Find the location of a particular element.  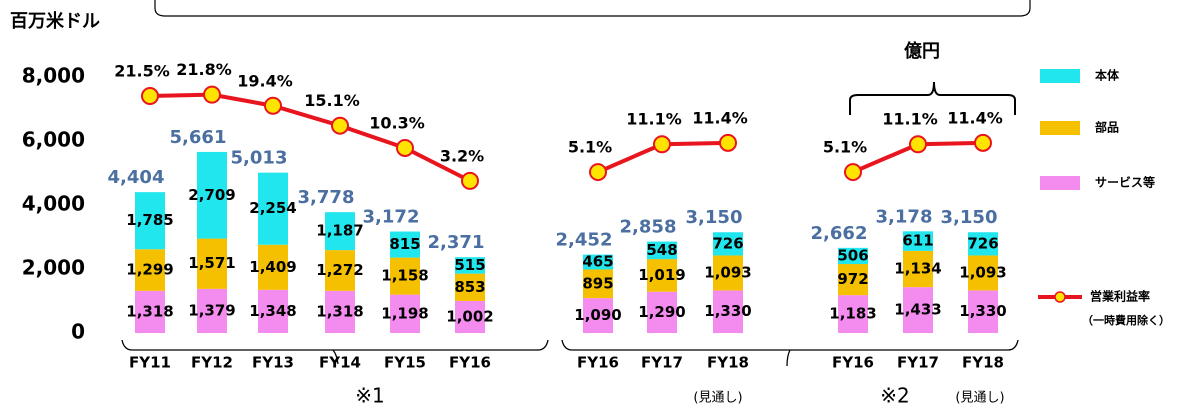

margin-label: 21.5% is located at coordinates (142, 71).